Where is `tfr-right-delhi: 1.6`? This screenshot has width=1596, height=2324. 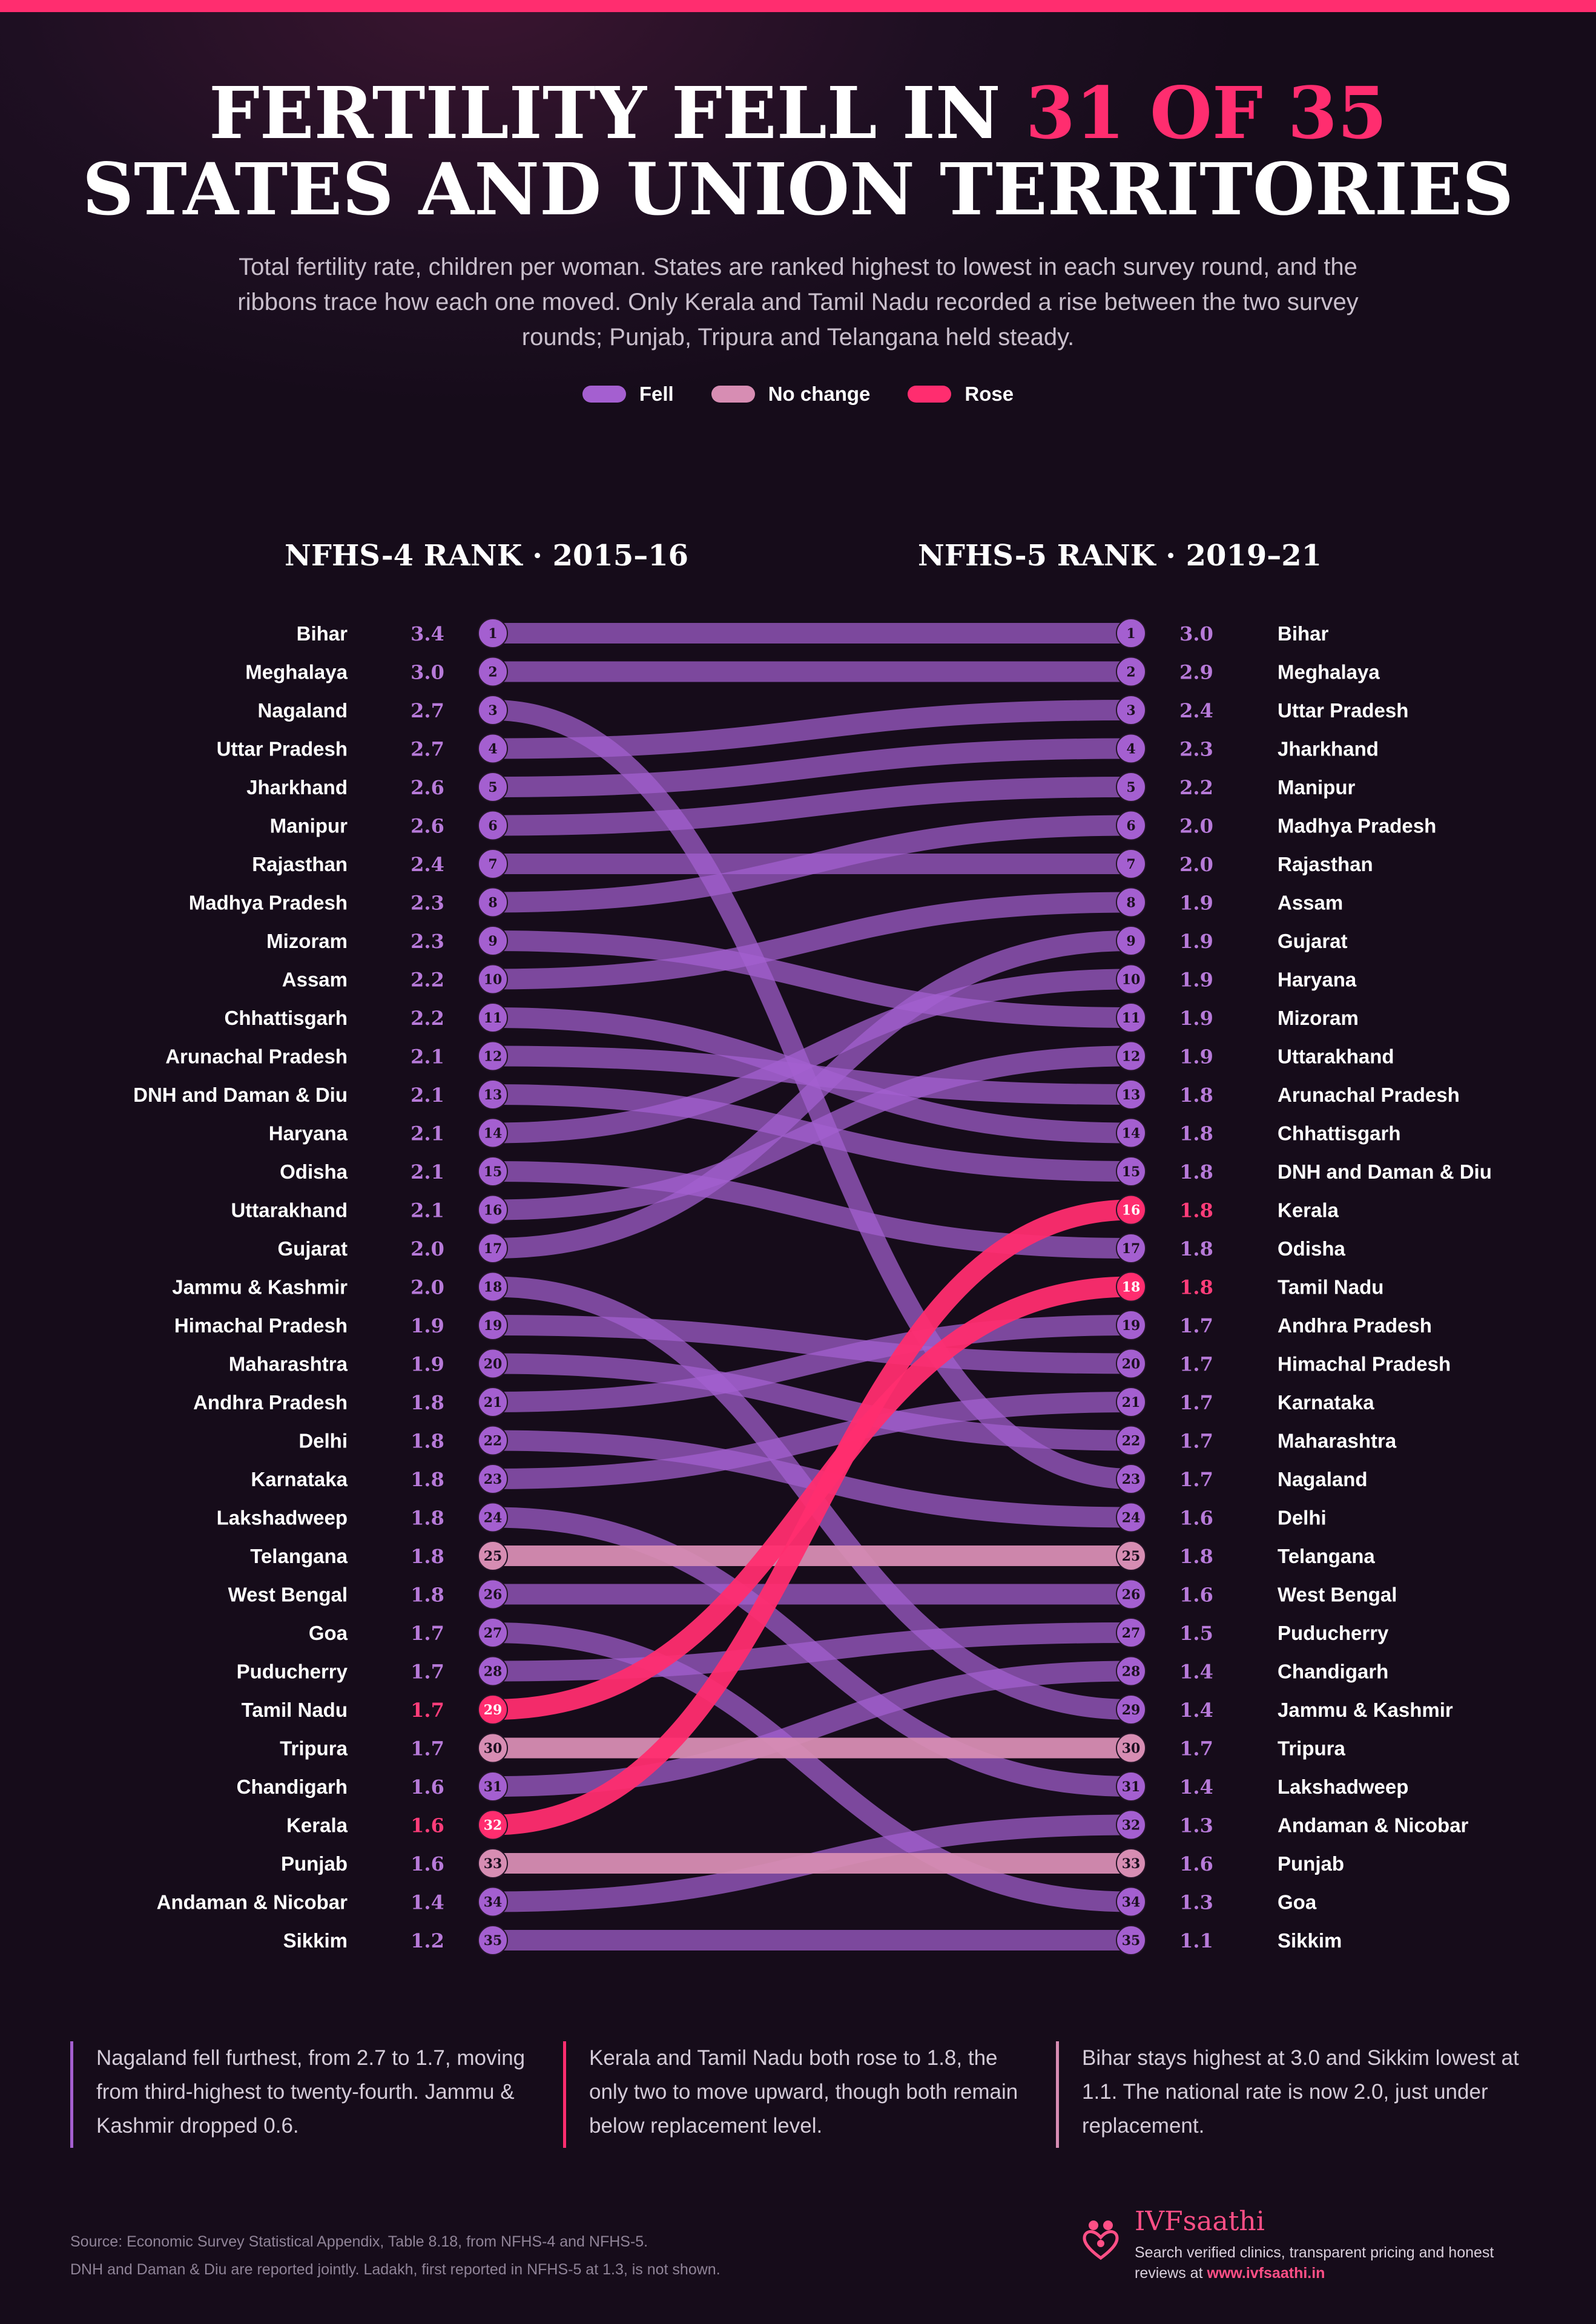
tfr-right-delhi: 1.6 is located at coordinates (1196, 1519).